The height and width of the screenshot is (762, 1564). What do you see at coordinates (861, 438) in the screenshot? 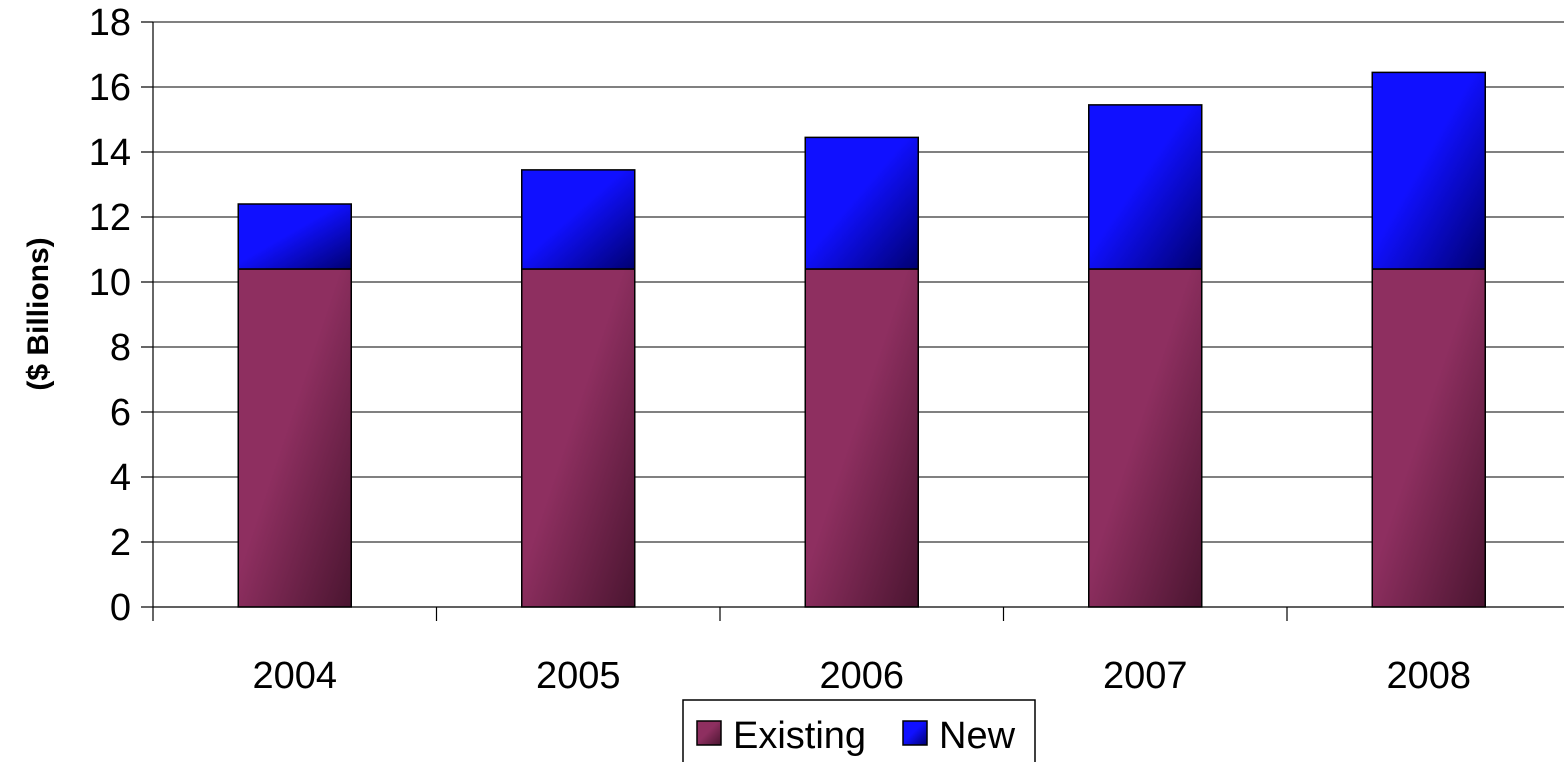
I see `bar-existing-2006` at bounding box center [861, 438].